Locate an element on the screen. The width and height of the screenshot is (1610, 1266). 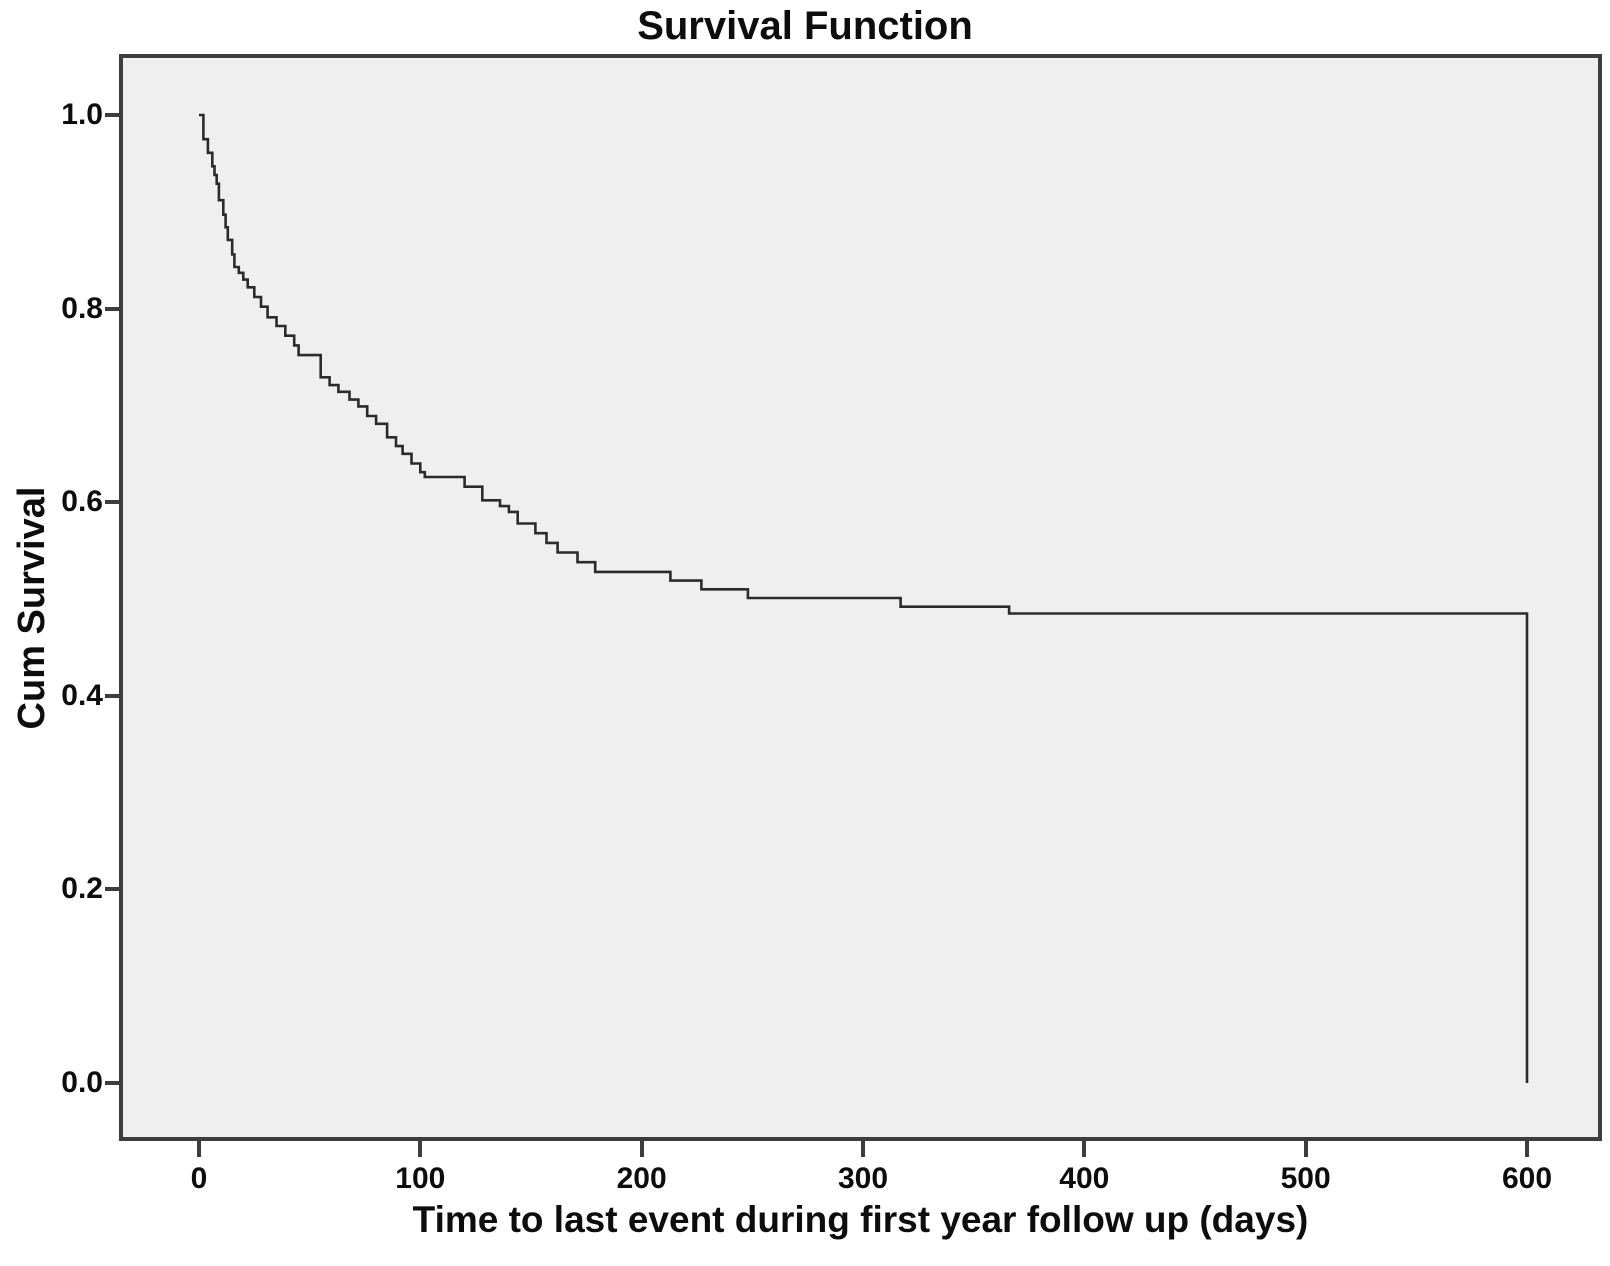
x-tick-label: 600 is located at coordinates (1527, 1178).